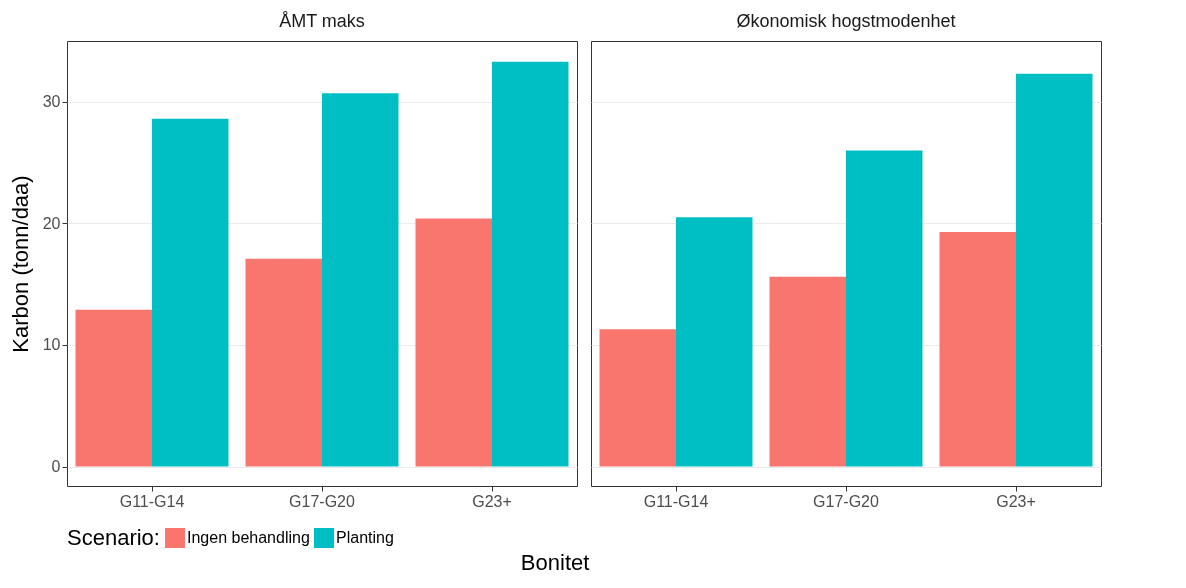 The image size is (1186, 588). Describe the element at coordinates (113, 537) in the screenshot. I see `legend-title: Scenario:` at that location.